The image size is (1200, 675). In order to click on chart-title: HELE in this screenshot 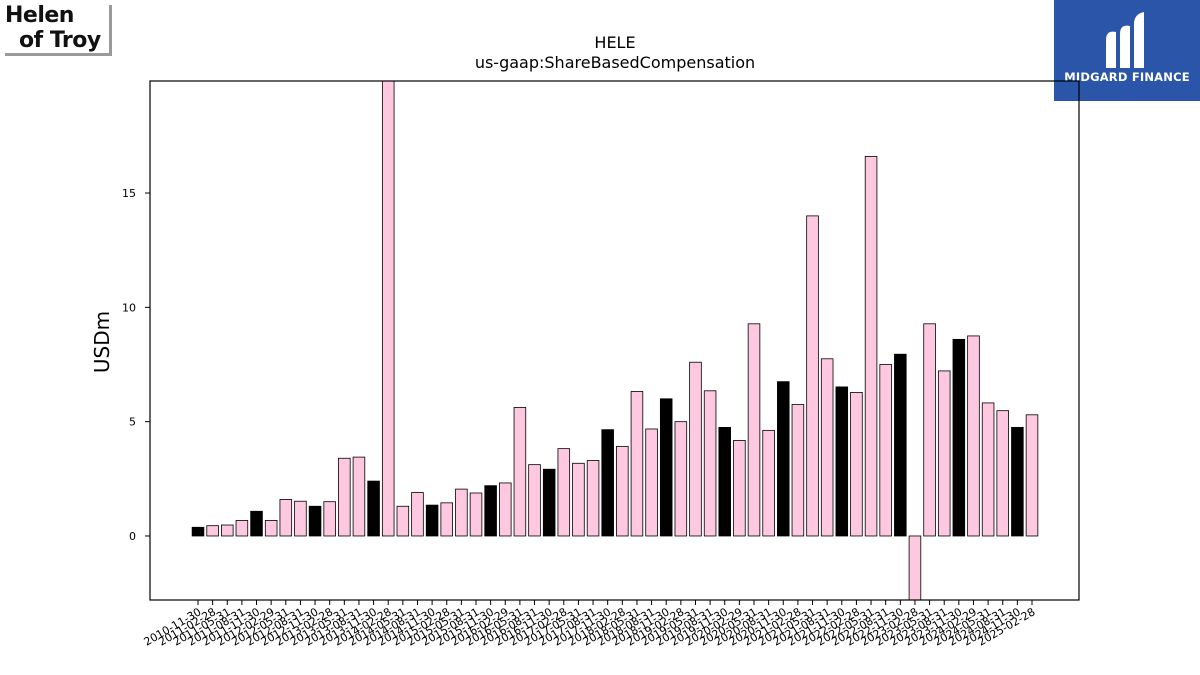, I will do `click(614, 42)`.